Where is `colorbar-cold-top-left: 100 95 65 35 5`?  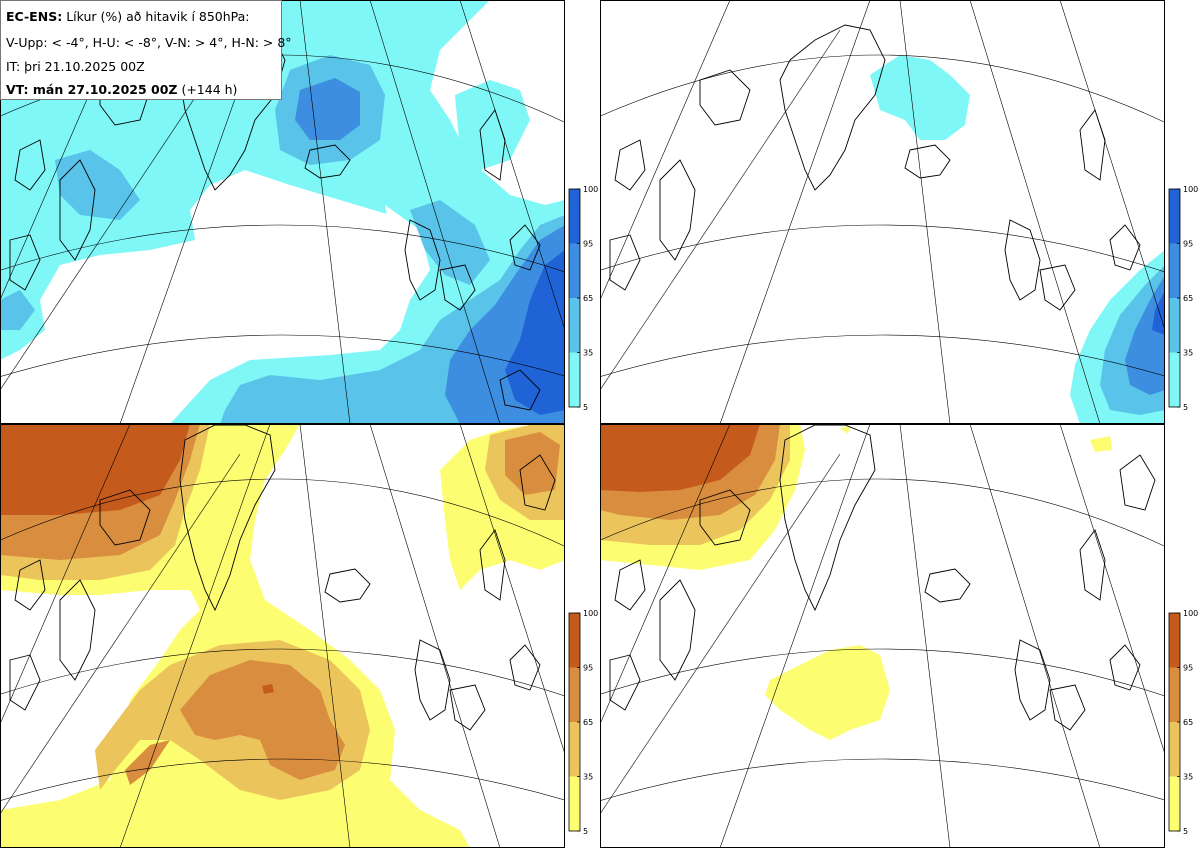
colorbar-cold-top-left: 100 95 65 35 5 is located at coordinates (583, 298).